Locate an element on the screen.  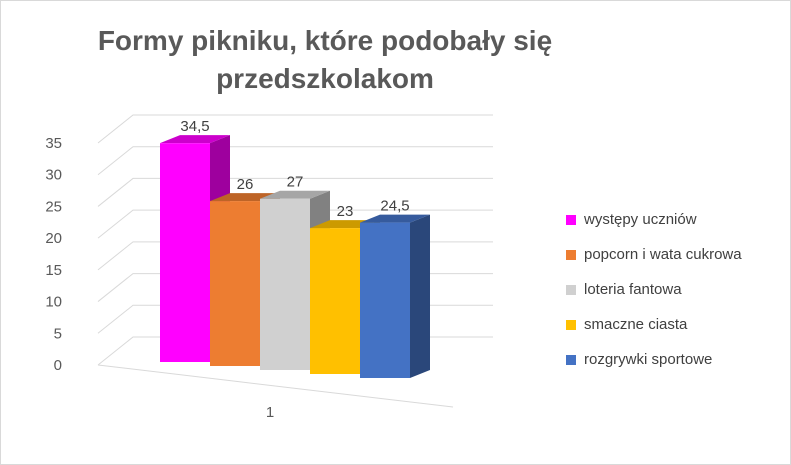
legend-item: smaczne ciasta is located at coordinates (654, 324).